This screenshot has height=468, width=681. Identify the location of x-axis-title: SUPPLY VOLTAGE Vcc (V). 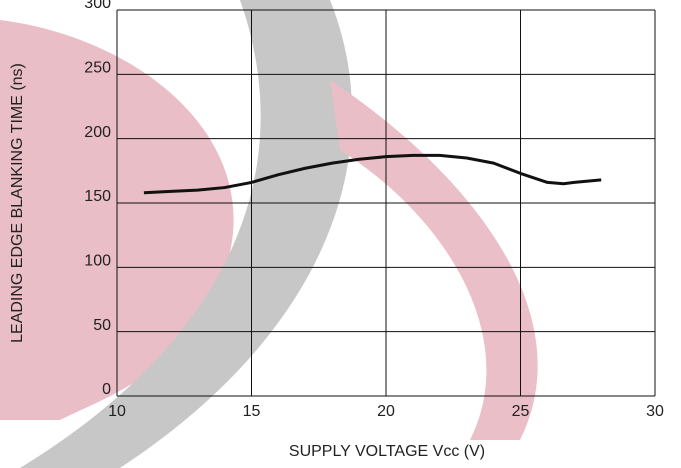
(387, 451).